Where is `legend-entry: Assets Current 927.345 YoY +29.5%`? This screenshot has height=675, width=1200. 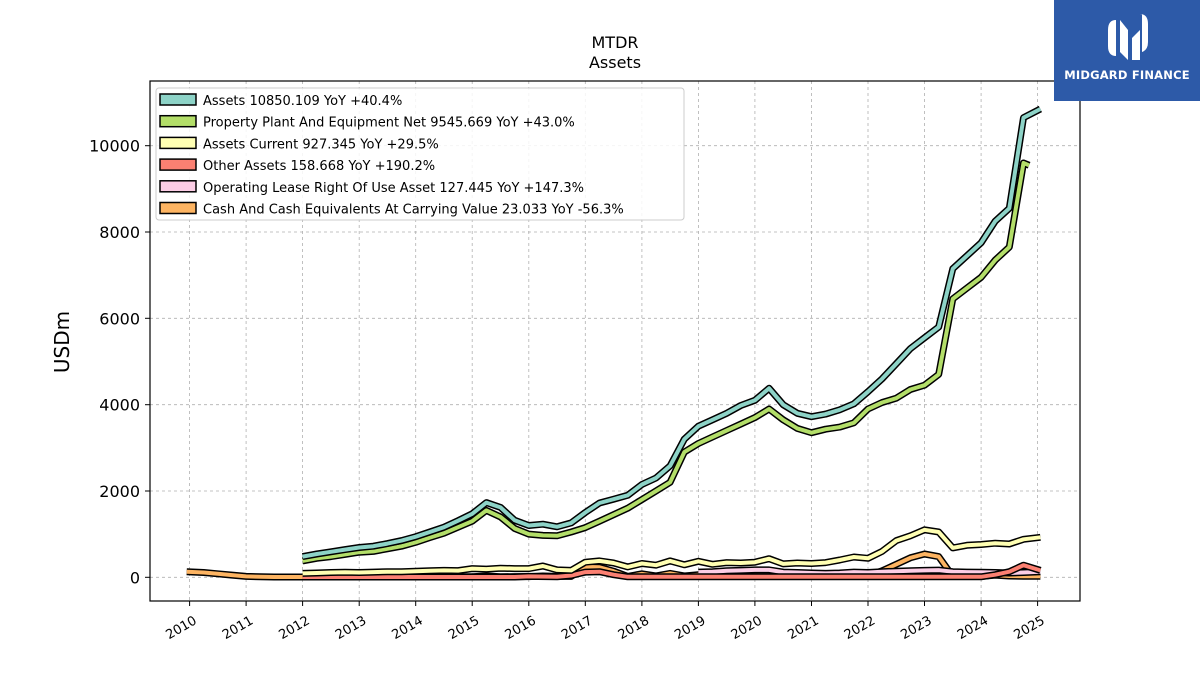 legend-entry: Assets Current 927.345 YoY +29.5% is located at coordinates (321, 144).